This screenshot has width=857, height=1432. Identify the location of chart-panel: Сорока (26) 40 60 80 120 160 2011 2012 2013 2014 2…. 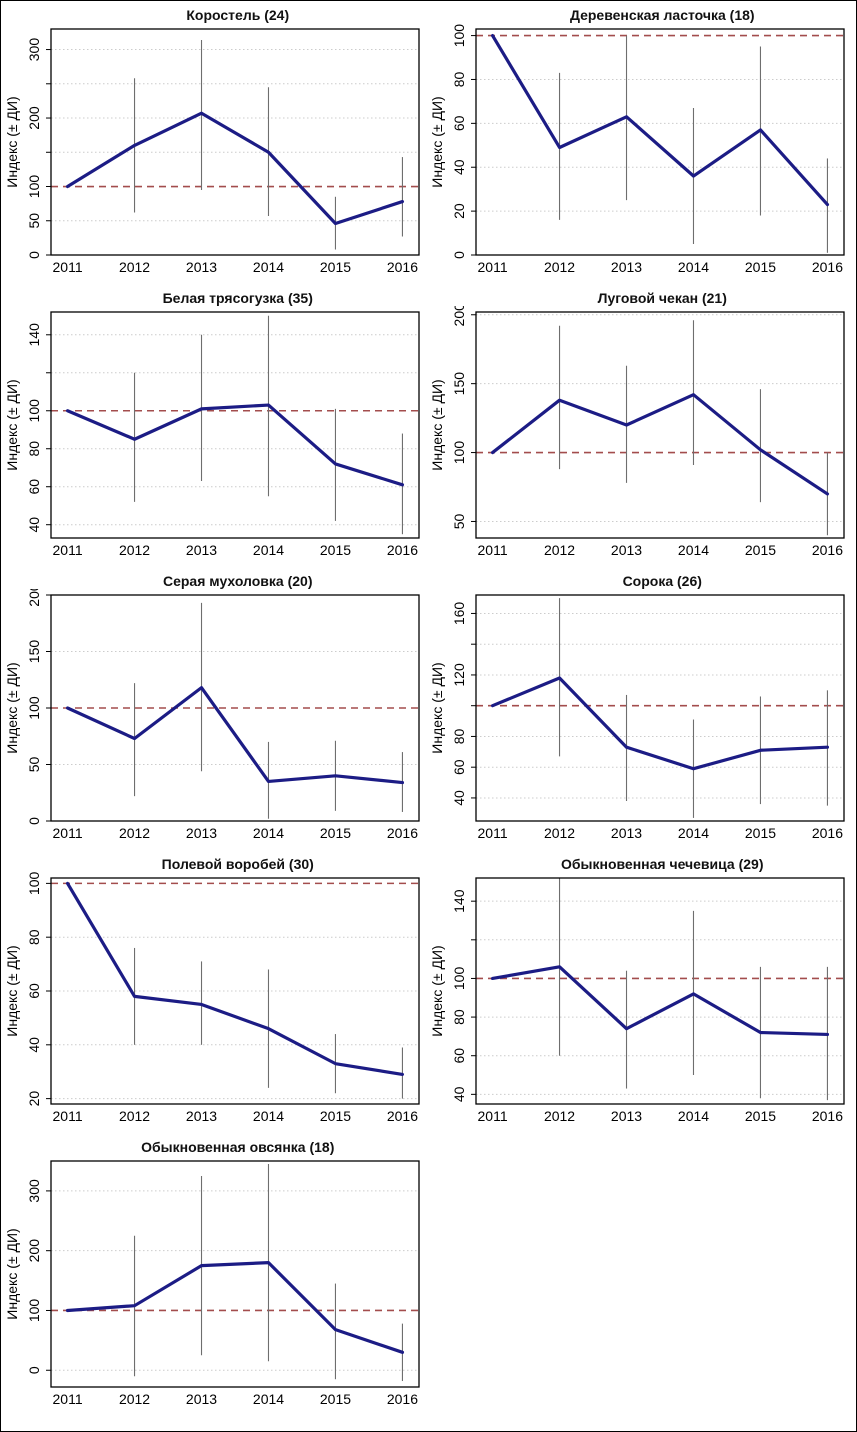
(642, 712).